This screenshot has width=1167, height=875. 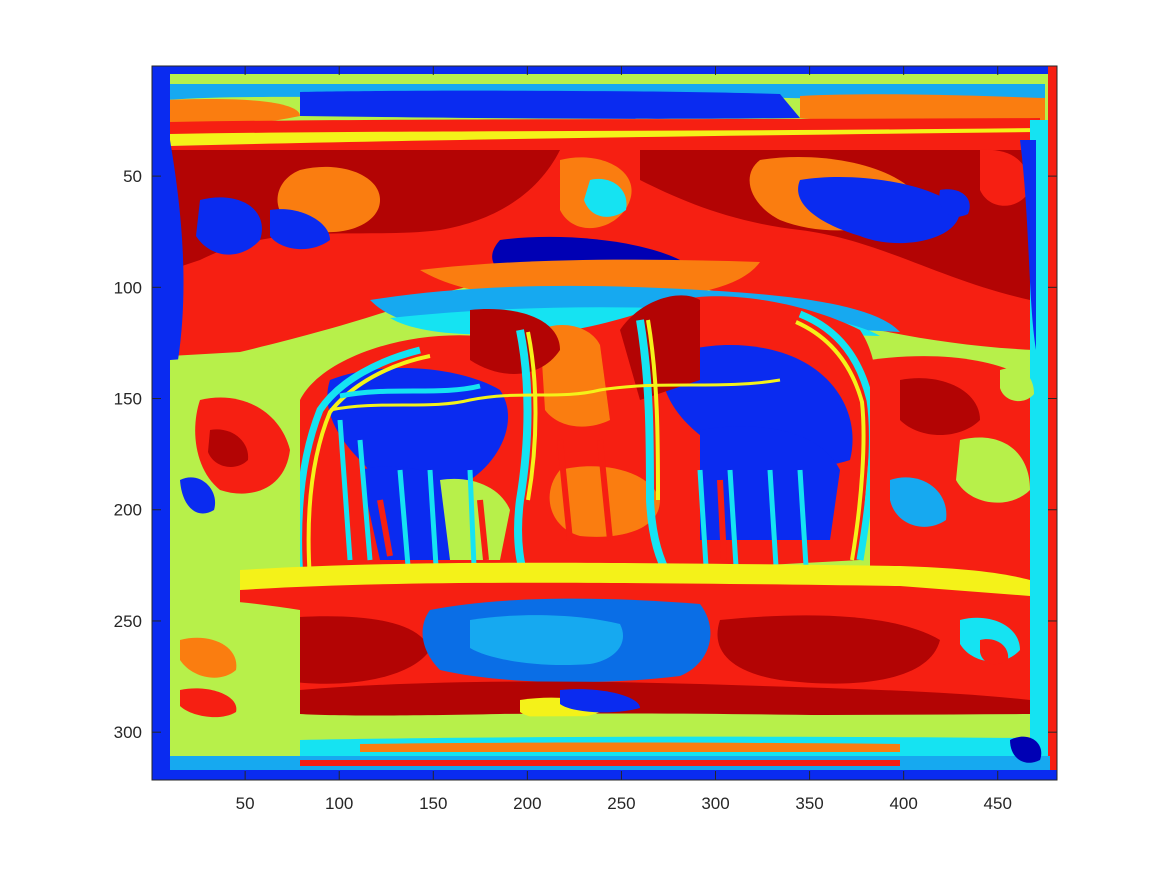 What do you see at coordinates (1026, 749) in the screenshot?
I see `bottom-right-dark-blue` at bounding box center [1026, 749].